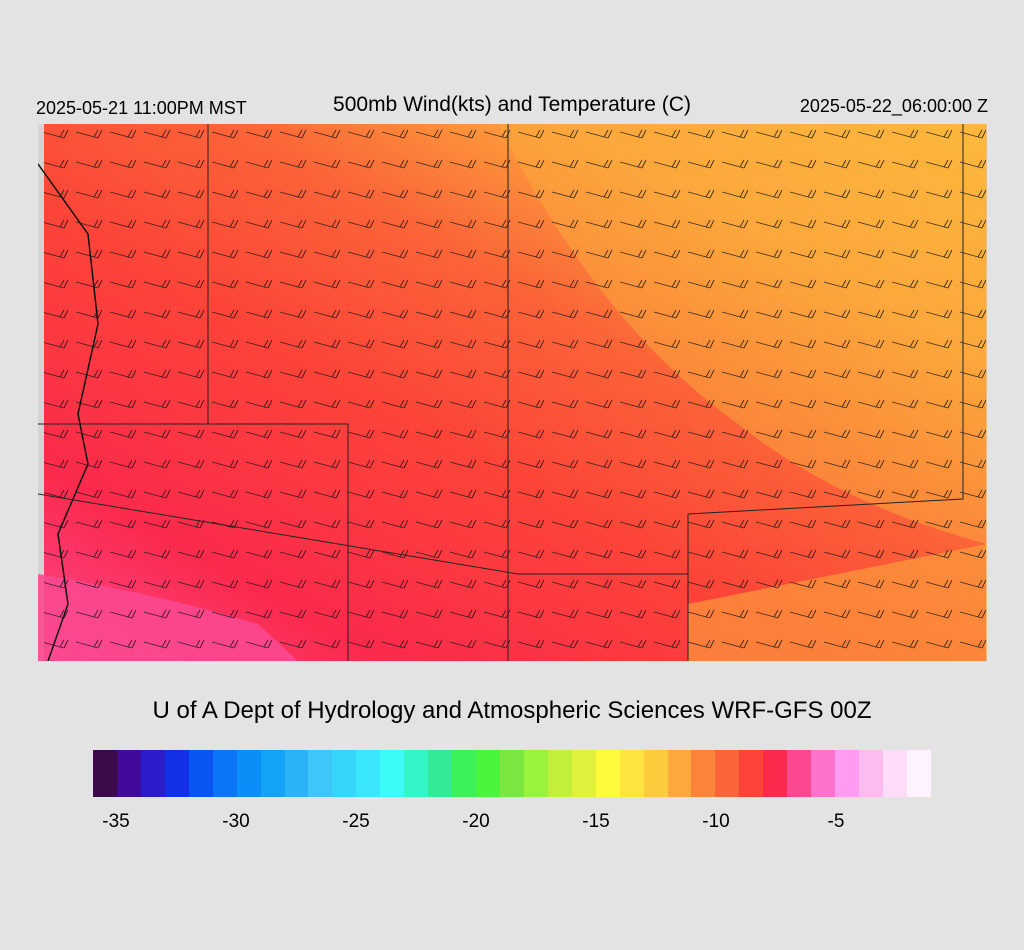 The width and height of the screenshot is (1024, 950). What do you see at coordinates (68, 412) in the screenshot?
I see `coastline` at bounding box center [68, 412].